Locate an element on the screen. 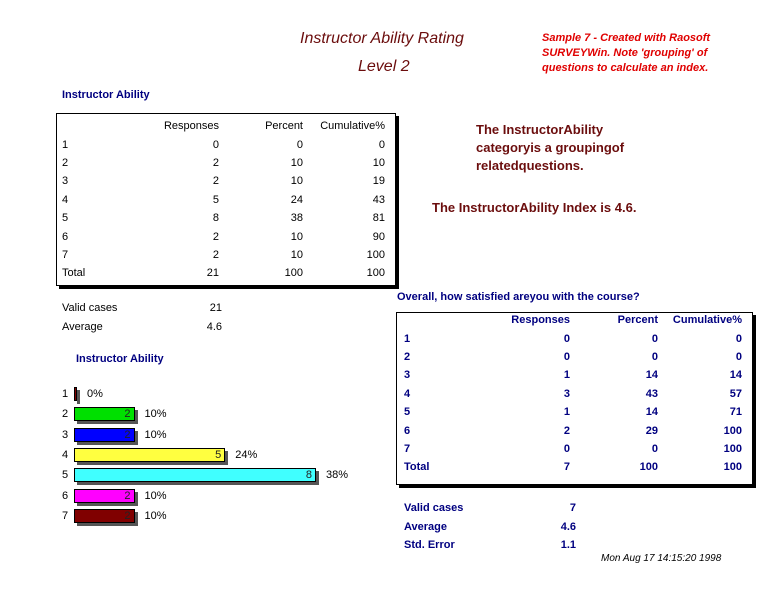 The image size is (782, 594). right-average-label: Average is located at coordinates (426, 527).